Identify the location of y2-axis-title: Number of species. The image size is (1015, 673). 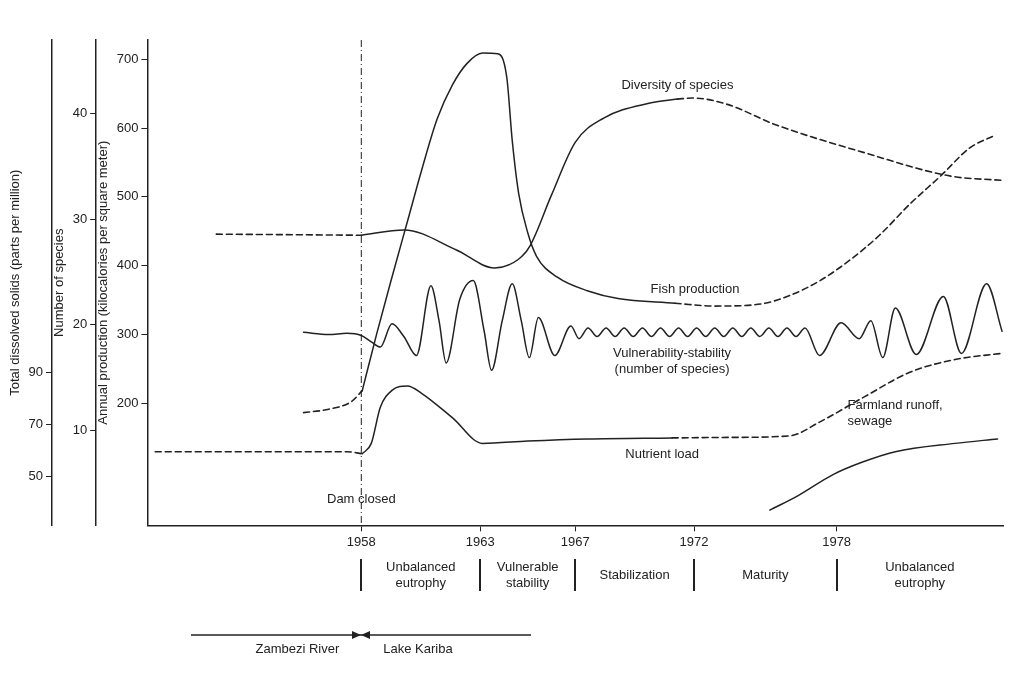
(59, 282).